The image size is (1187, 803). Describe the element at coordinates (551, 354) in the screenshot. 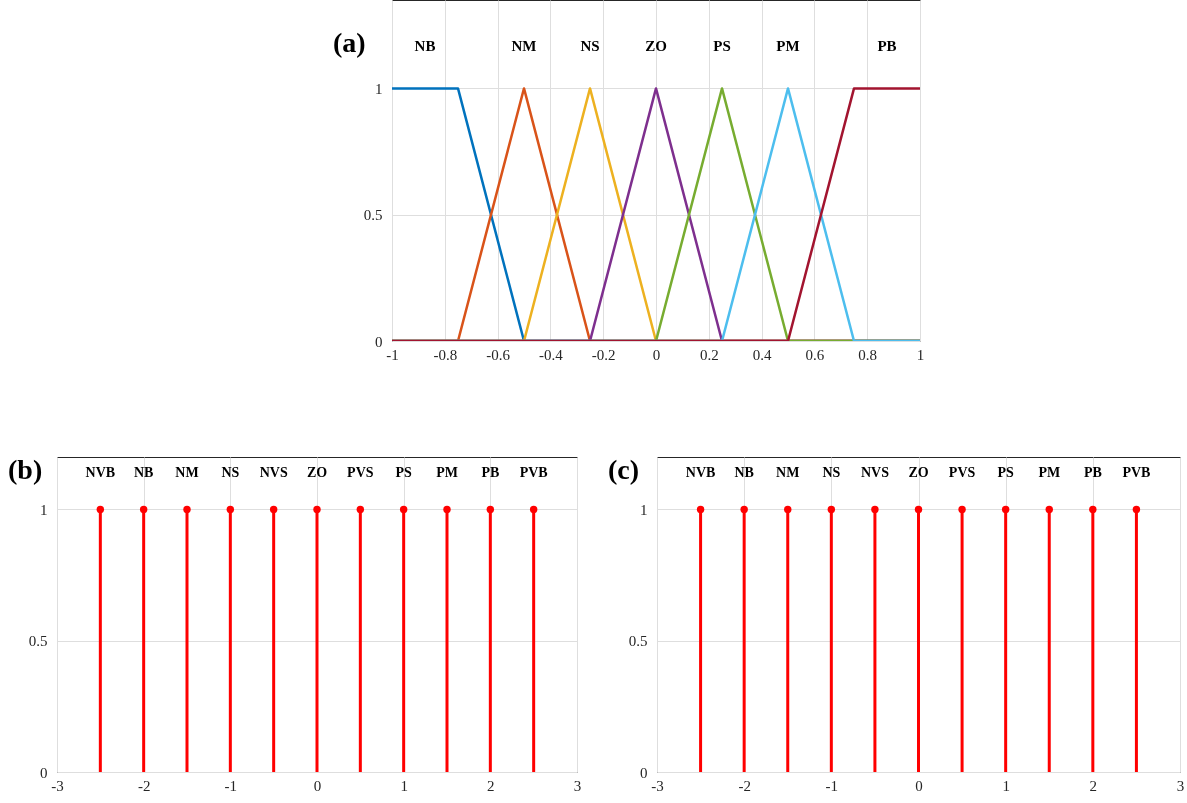

I see `x-tick-label: -0.4` at that location.